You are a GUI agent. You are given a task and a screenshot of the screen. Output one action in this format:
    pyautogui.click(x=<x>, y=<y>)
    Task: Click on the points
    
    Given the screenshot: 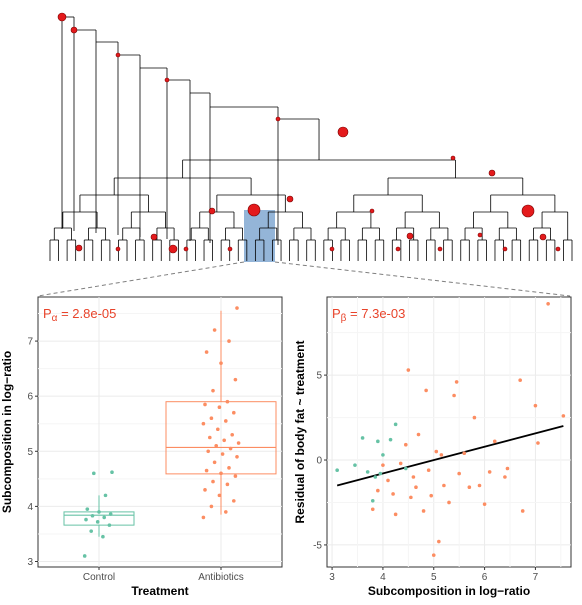 What is the action you would take?
    pyautogui.click(x=161, y=432)
    